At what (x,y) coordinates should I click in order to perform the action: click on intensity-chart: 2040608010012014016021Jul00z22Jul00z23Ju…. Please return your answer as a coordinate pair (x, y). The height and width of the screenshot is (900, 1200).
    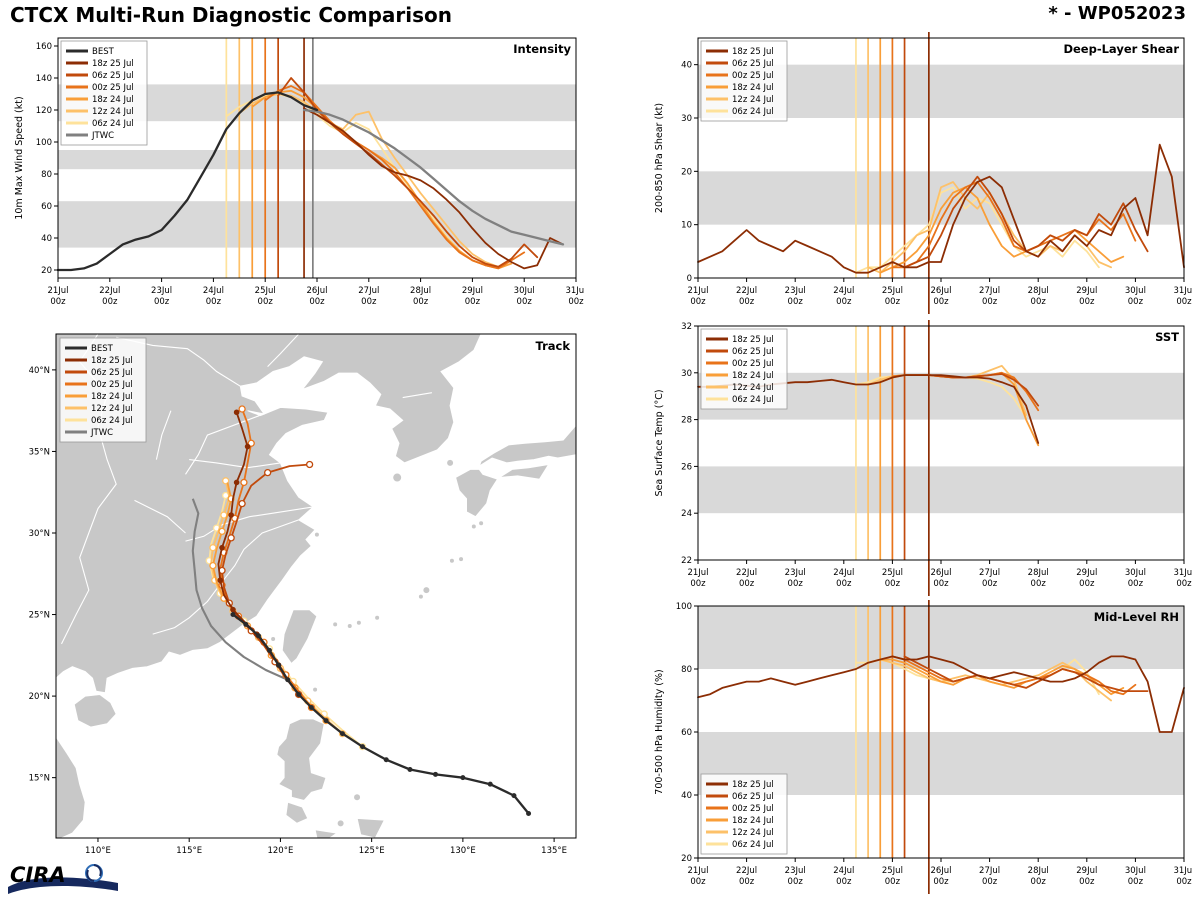
    Looking at the image, I should click on (300, 172).